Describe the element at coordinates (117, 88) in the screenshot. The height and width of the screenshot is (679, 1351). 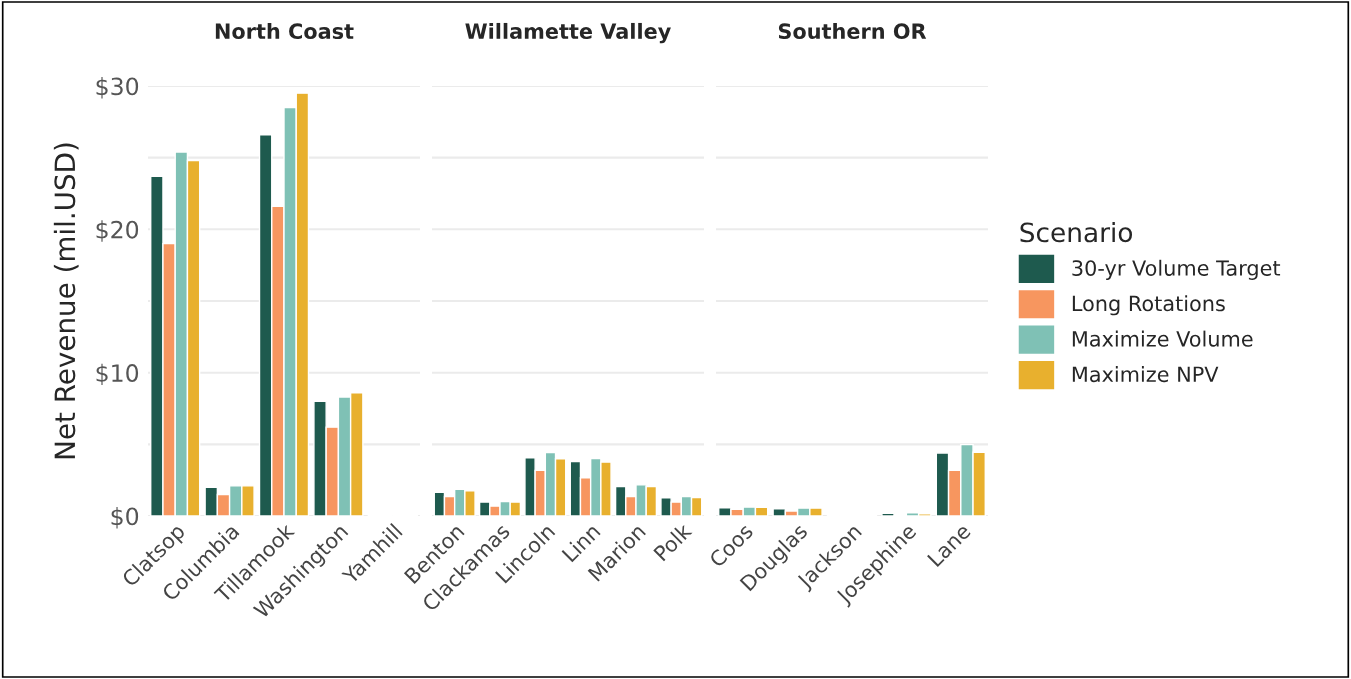
I see `y-tick-label: $30` at that location.